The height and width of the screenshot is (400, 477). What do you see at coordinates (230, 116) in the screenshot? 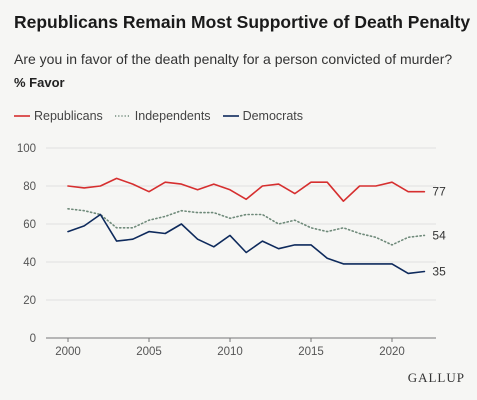
I see `legend-swatch-democrats` at bounding box center [230, 116].